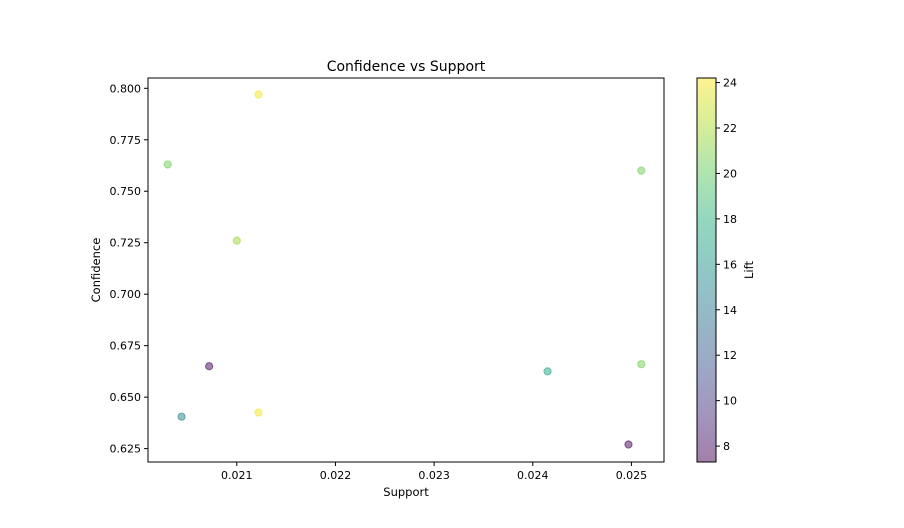 The image size is (904, 528). What do you see at coordinates (726, 446) in the screenshot?
I see `colorbar-tick-label: 8` at bounding box center [726, 446].